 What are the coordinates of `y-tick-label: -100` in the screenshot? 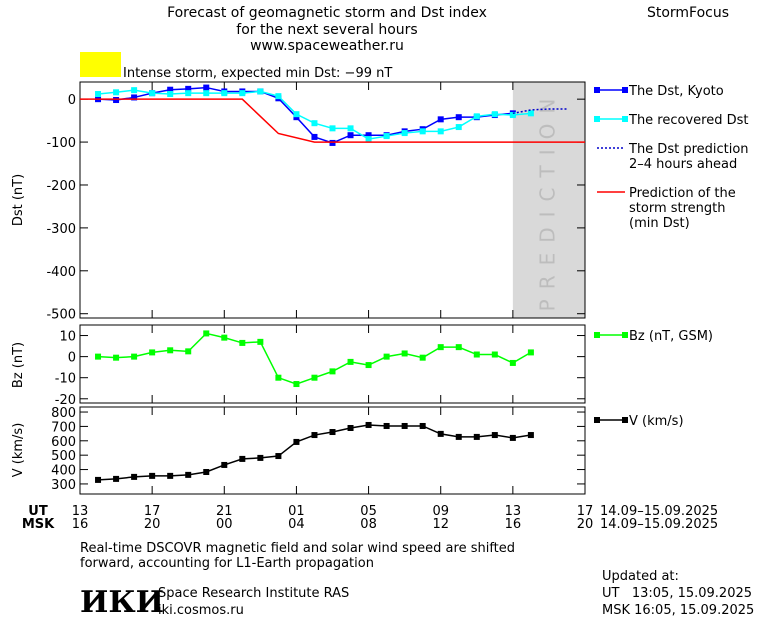 It's located at (61, 143).